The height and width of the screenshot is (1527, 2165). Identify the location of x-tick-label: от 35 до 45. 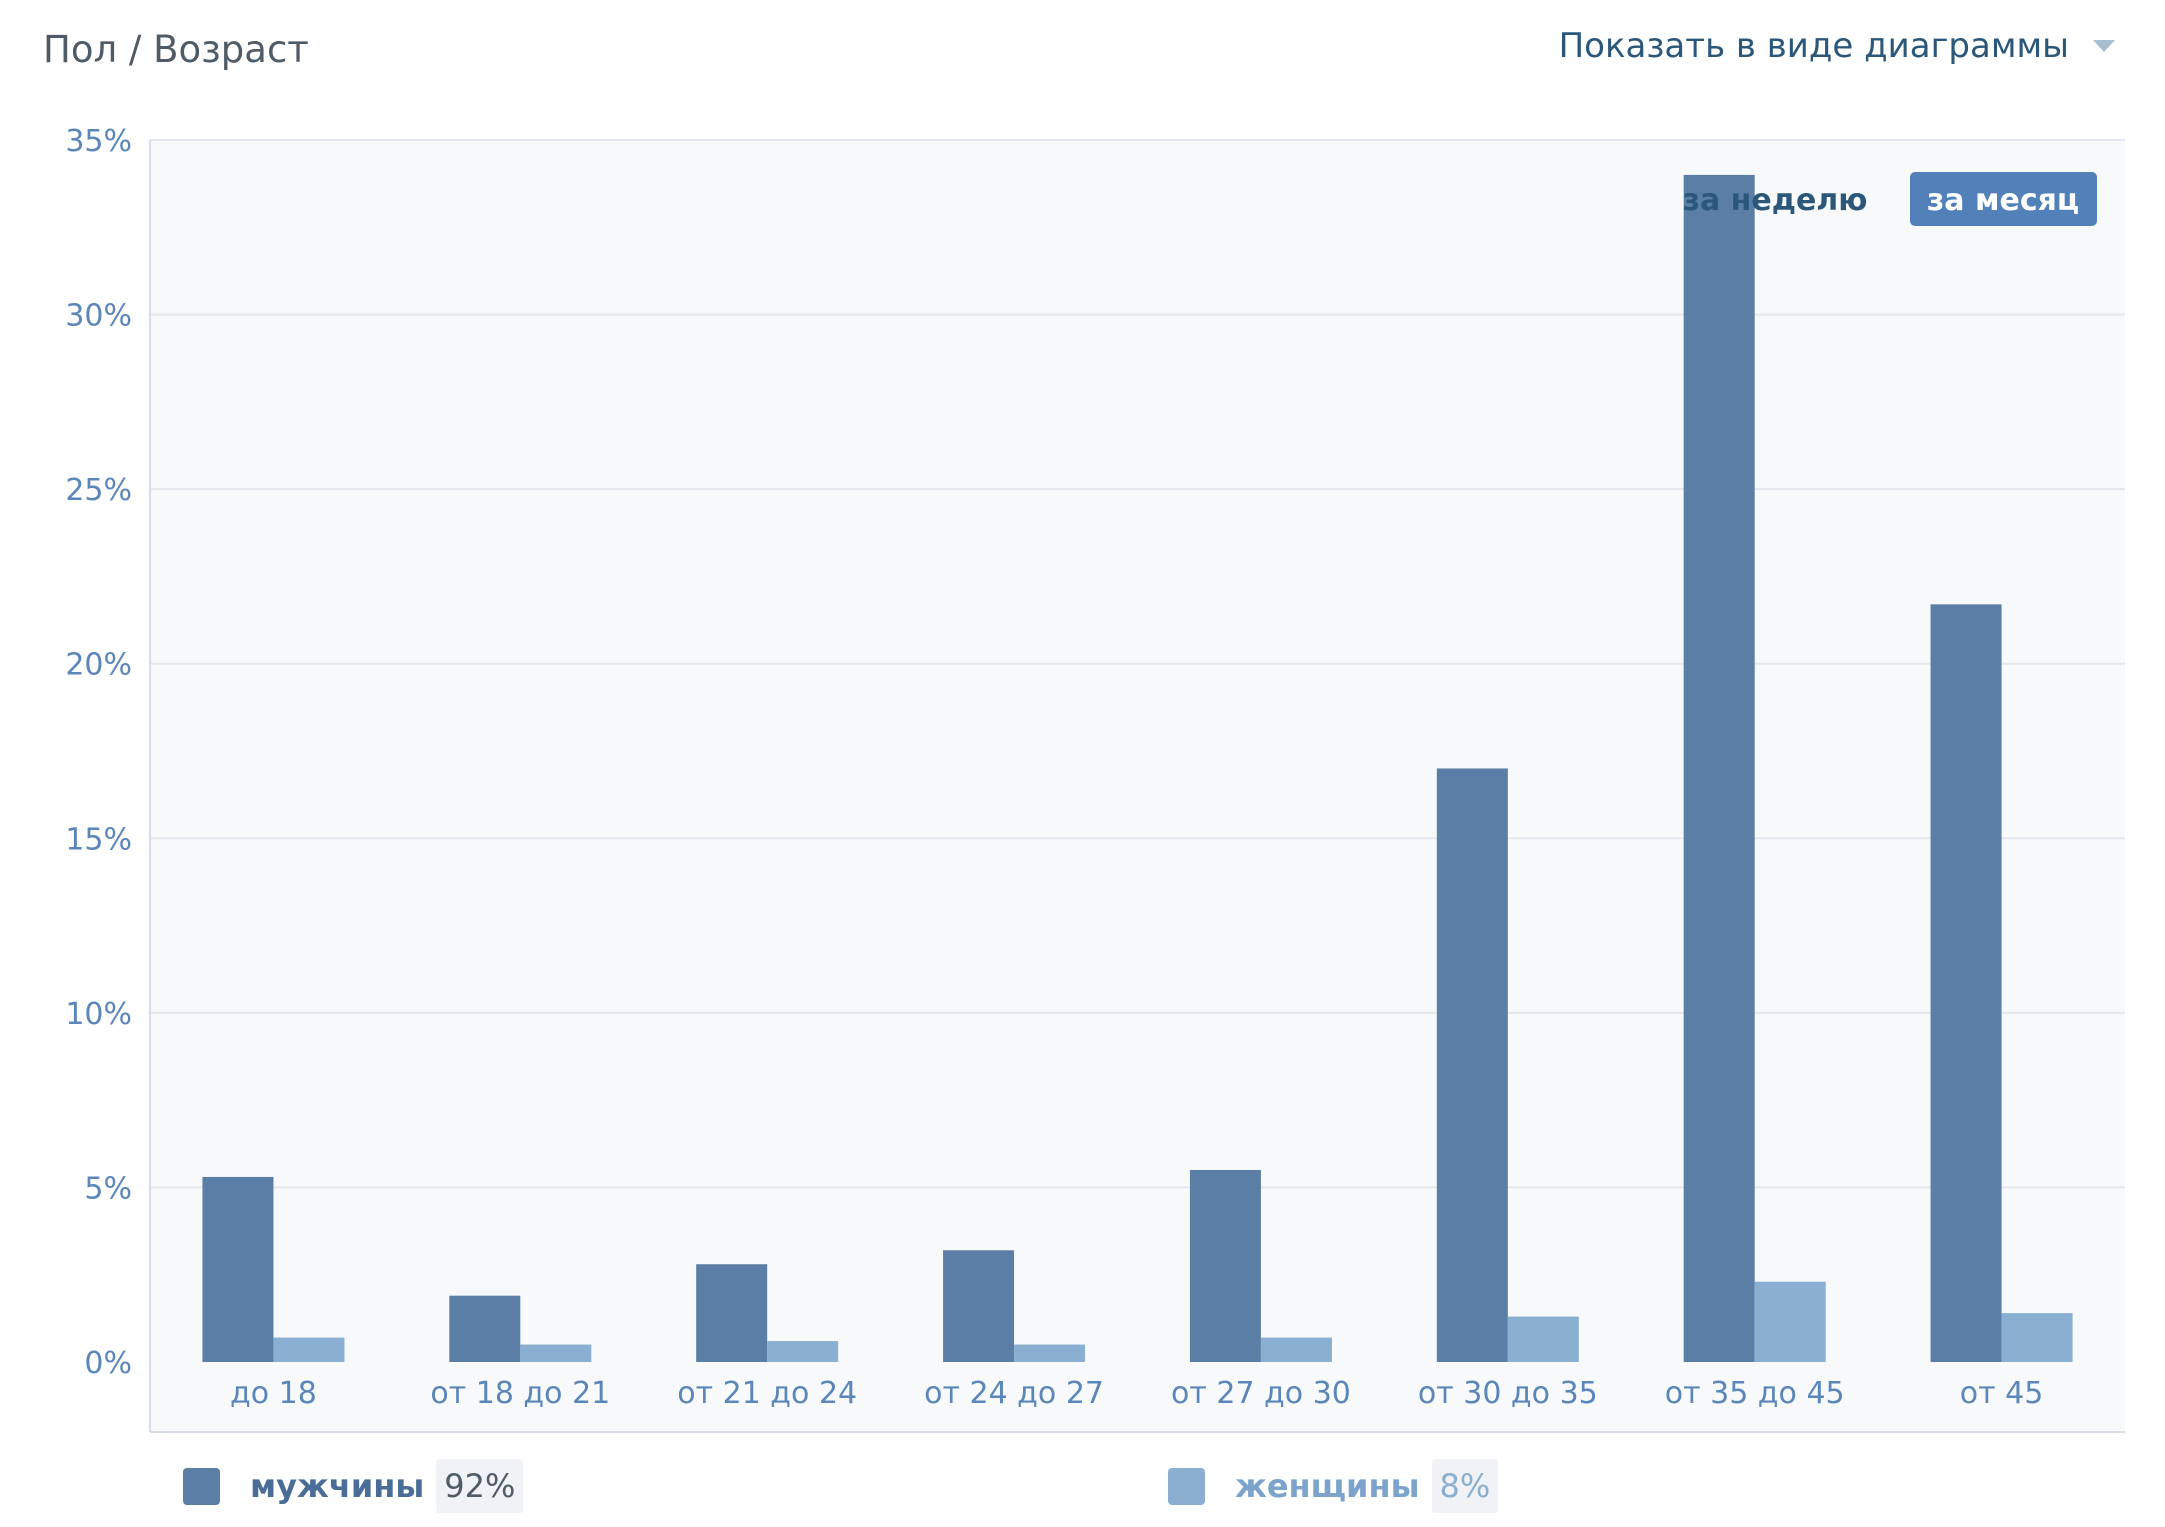
(1755, 1393).